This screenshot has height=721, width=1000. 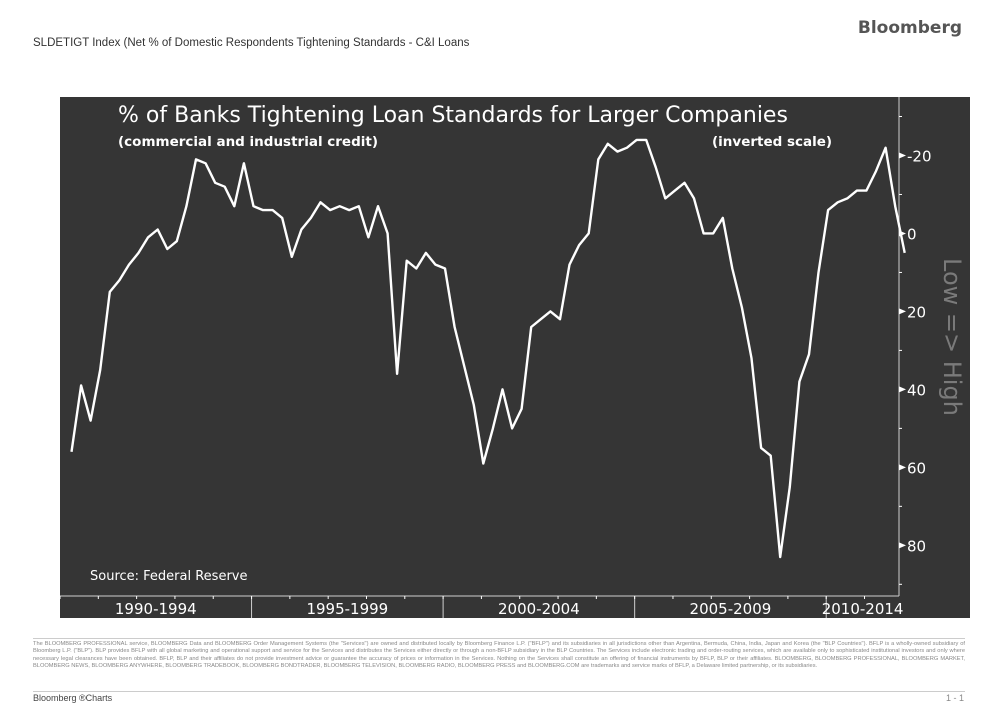 I want to click on page-number: 1 - 1, so click(x=954, y=698).